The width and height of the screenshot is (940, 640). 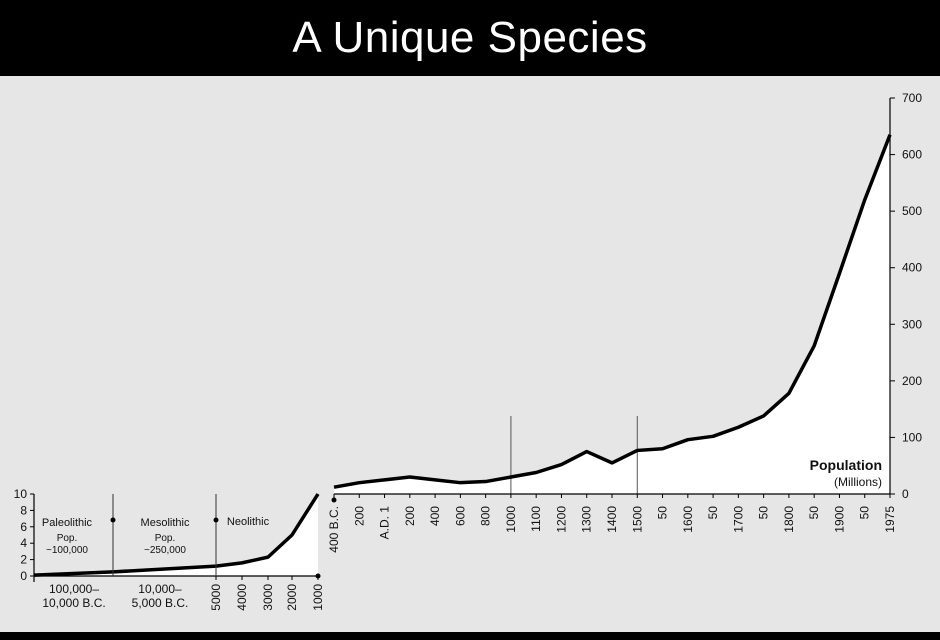 What do you see at coordinates (912, 98) in the screenshot?
I see `chart2-y-tick-label: 700` at bounding box center [912, 98].